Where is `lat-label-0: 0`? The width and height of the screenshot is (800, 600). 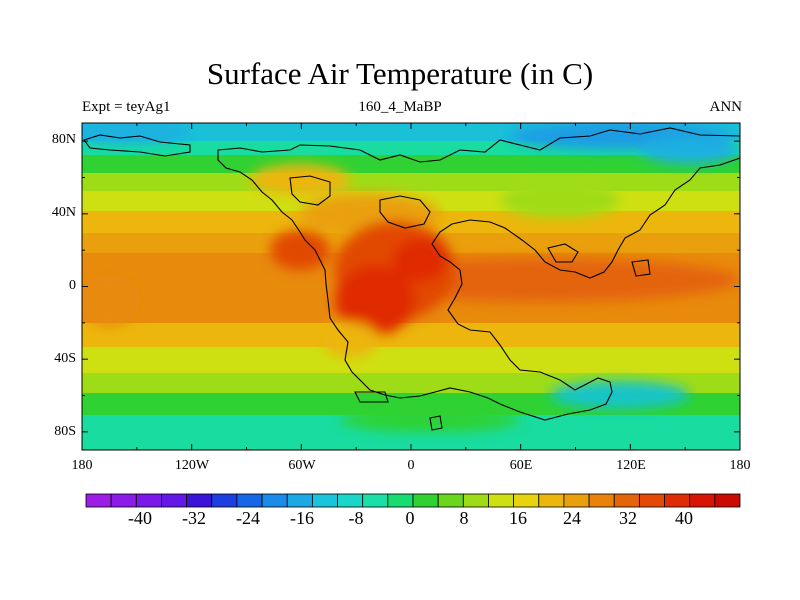 lat-label-0: 0 is located at coordinates (72, 285).